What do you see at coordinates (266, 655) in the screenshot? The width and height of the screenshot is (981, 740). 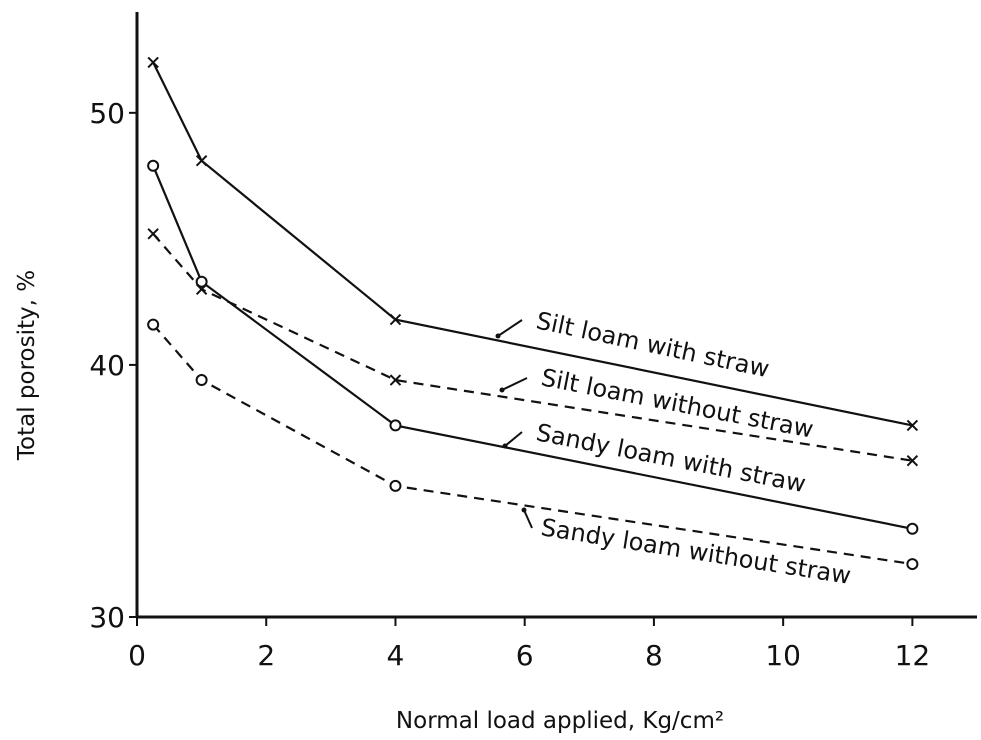 I see `x-tick-label: 2` at bounding box center [266, 655].